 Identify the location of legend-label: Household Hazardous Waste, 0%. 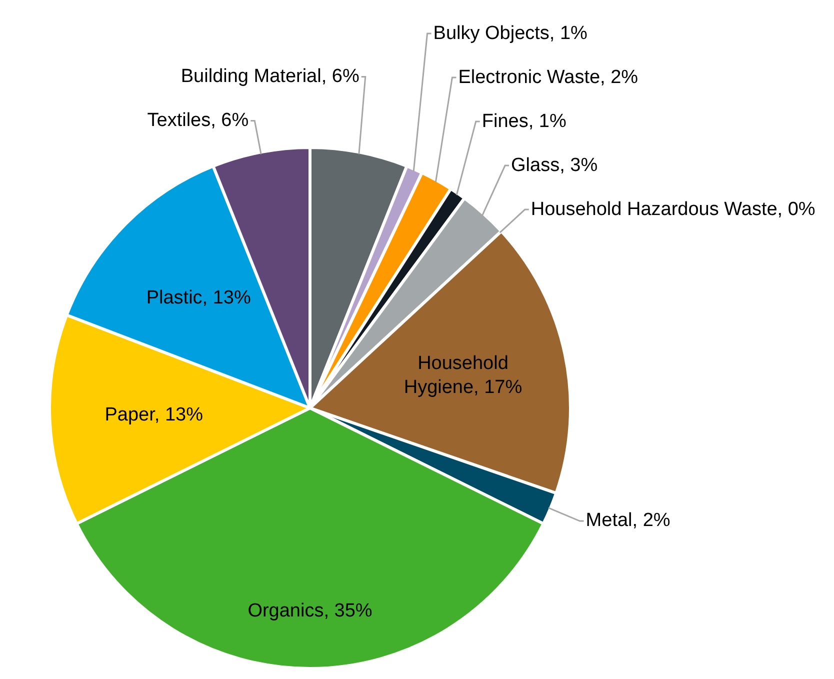
(673, 209).